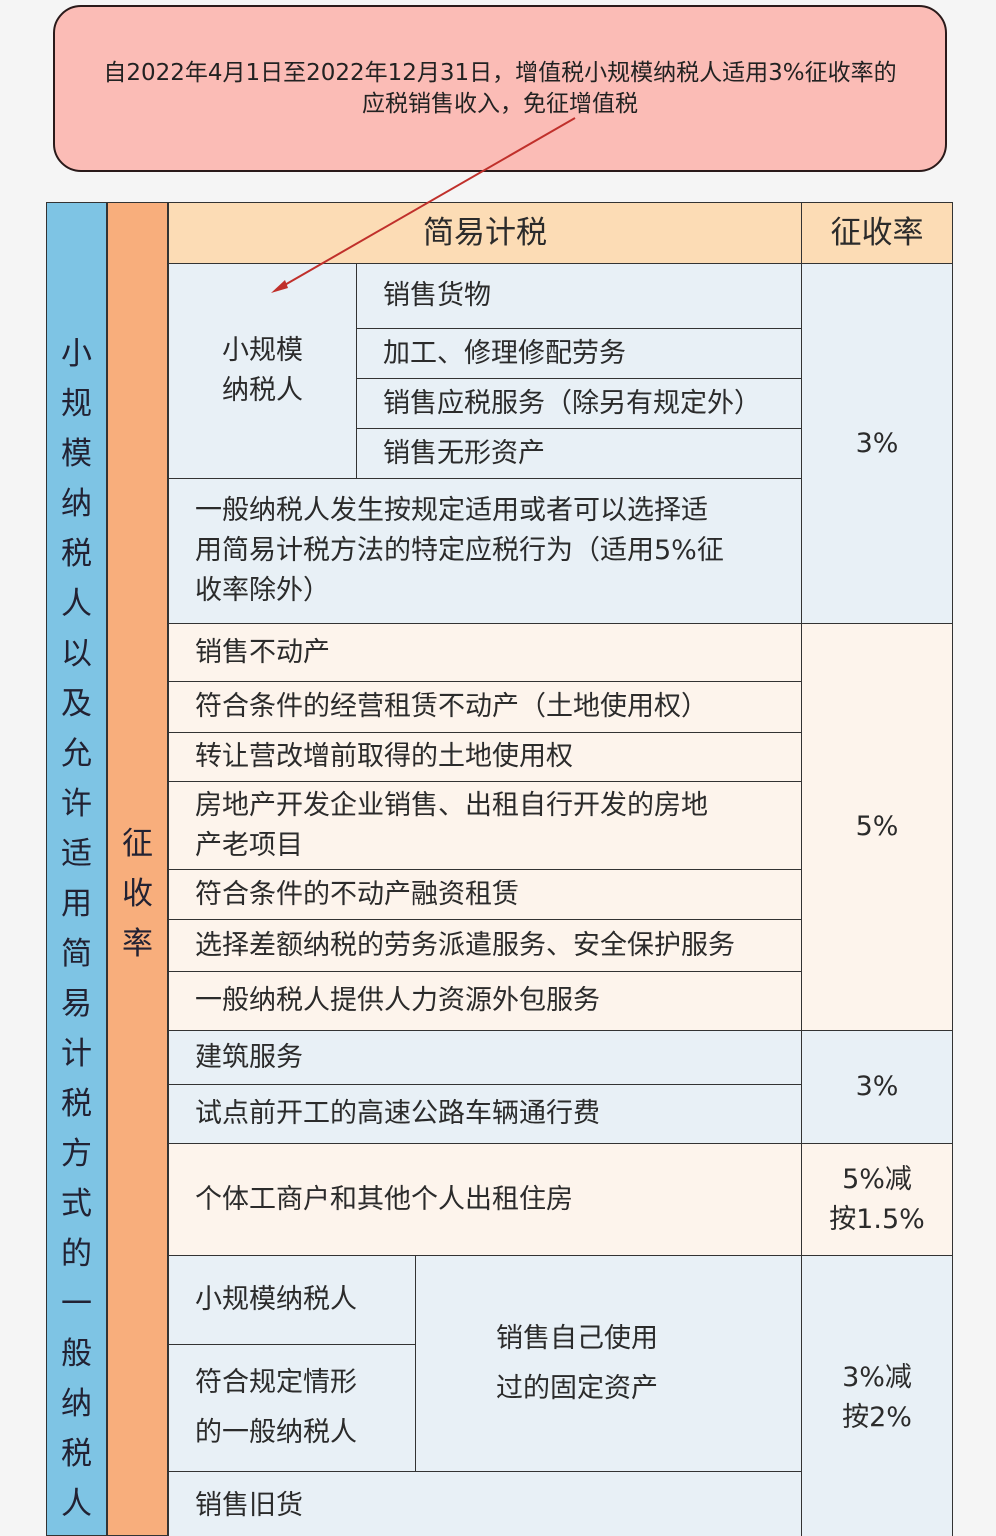 This screenshot has width=996, height=1536. I want to click on vertical-char: 允, so click(76, 754).